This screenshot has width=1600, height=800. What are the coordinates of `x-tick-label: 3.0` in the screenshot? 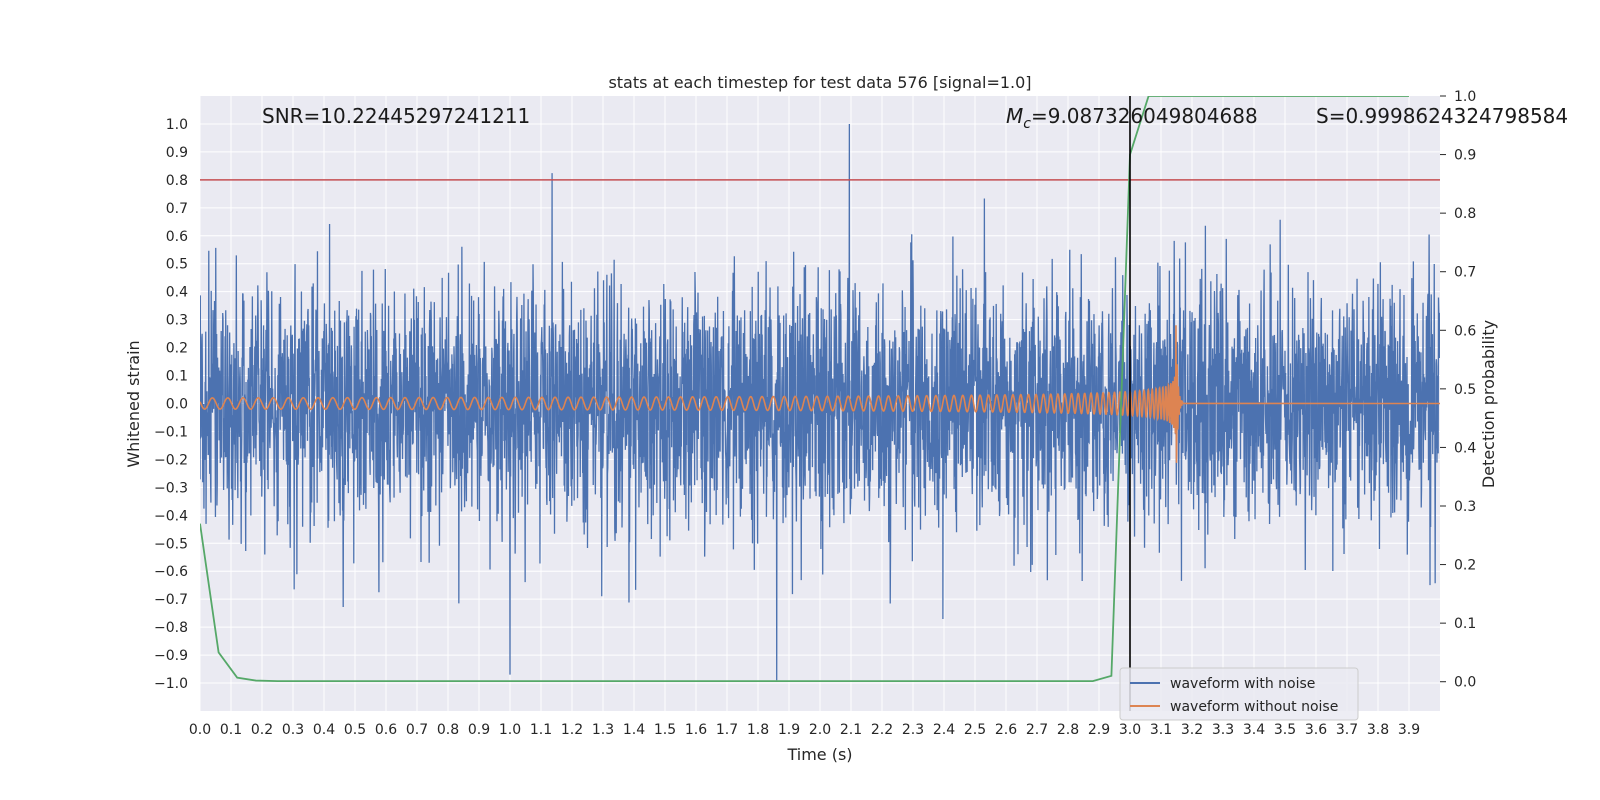 It's located at (1130, 730).